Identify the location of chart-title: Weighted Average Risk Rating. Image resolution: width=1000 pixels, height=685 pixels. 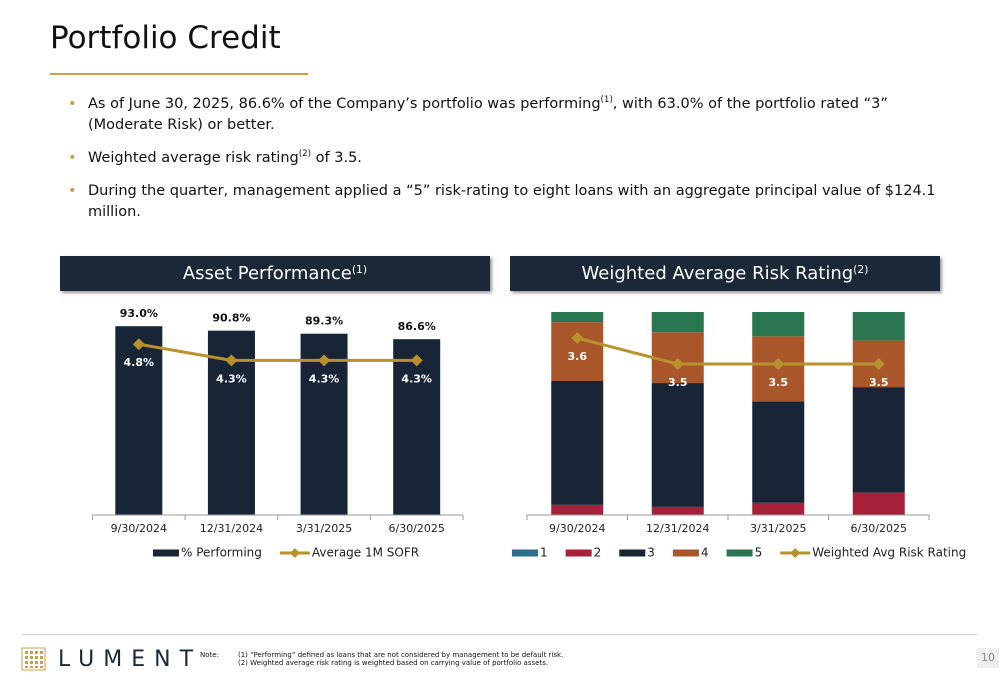
(717, 273).